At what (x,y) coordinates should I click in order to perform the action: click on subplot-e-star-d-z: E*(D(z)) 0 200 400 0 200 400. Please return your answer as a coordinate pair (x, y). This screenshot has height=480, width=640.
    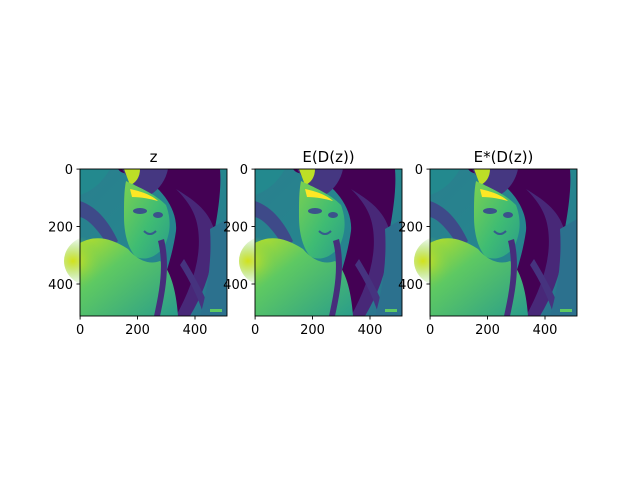
    Looking at the image, I should click on (488, 243).